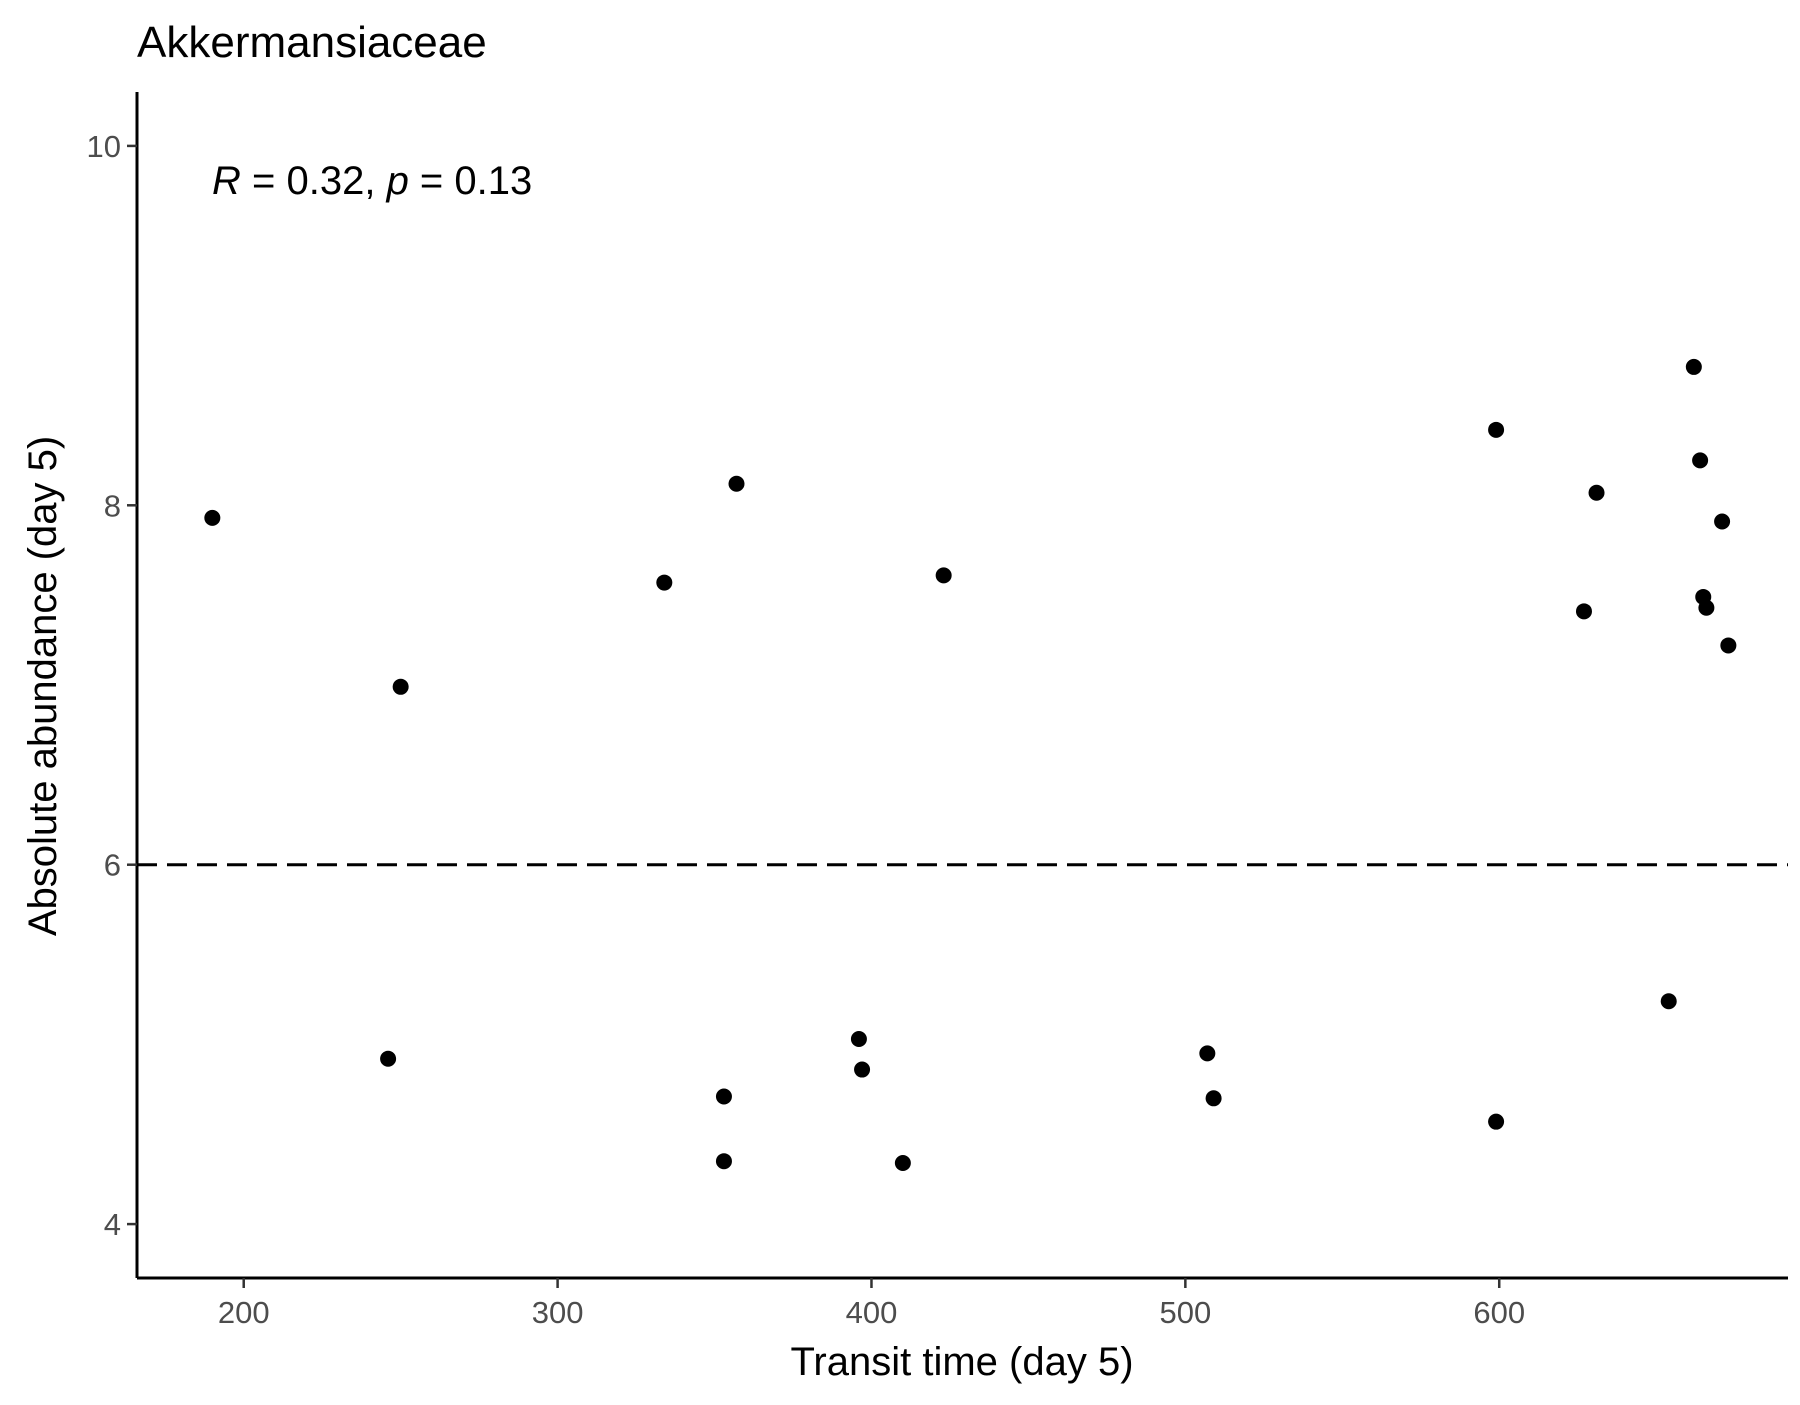 The height and width of the screenshot is (1405, 1800). I want to click on y-axis-ticks: 4 6 8 10, so click(112, 685).